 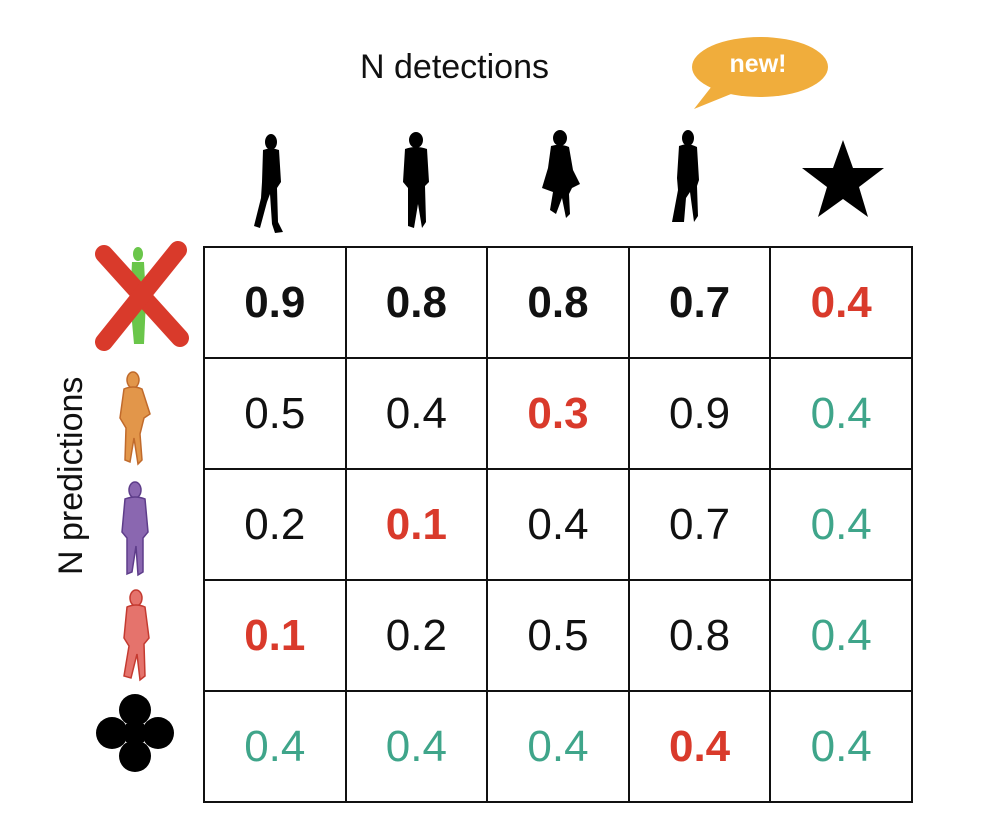 I want to click on matrix-row: 0.2 0.1 0.4 0.7 0.4, so click(x=558, y=524).